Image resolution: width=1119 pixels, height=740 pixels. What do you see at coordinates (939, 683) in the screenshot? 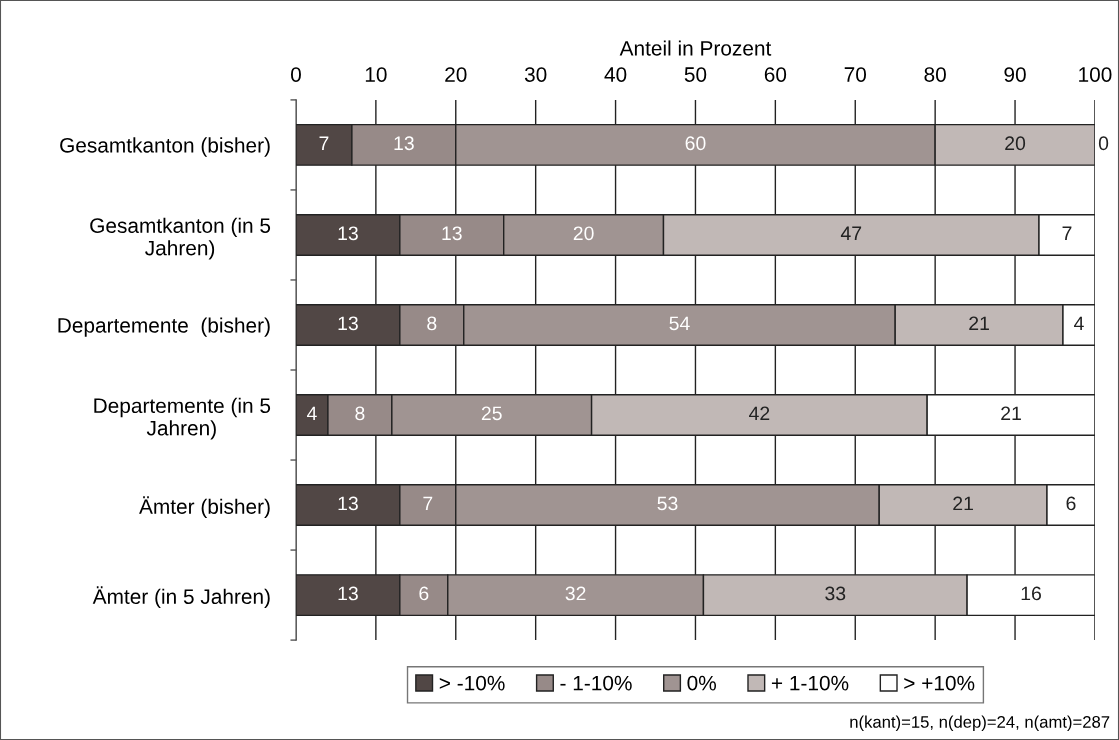
I see `legend-label: > +10%` at bounding box center [939, 683].